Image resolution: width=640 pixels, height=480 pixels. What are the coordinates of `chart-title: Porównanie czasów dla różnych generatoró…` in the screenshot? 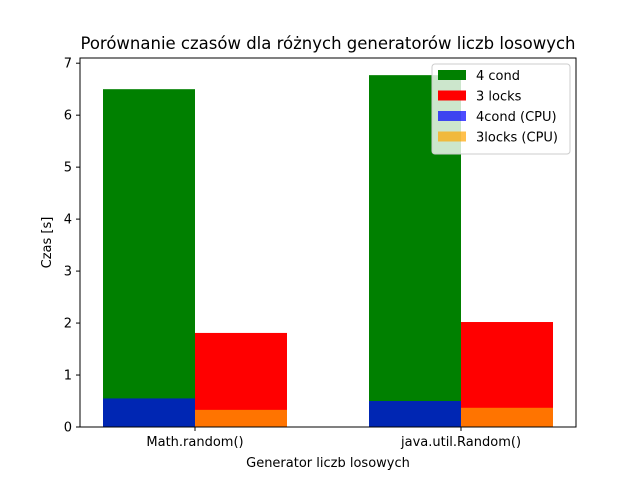 It's located at (327, 43).